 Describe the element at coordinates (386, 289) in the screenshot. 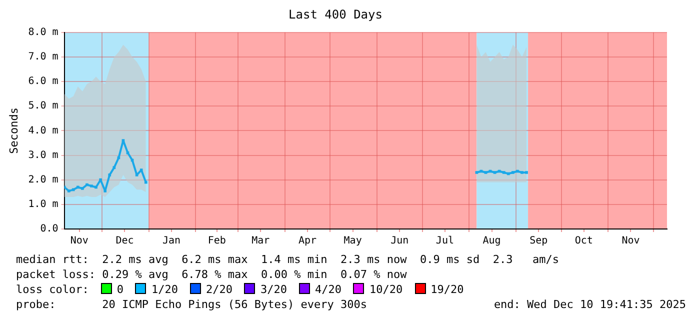

I see `text: 10/20` at that location.